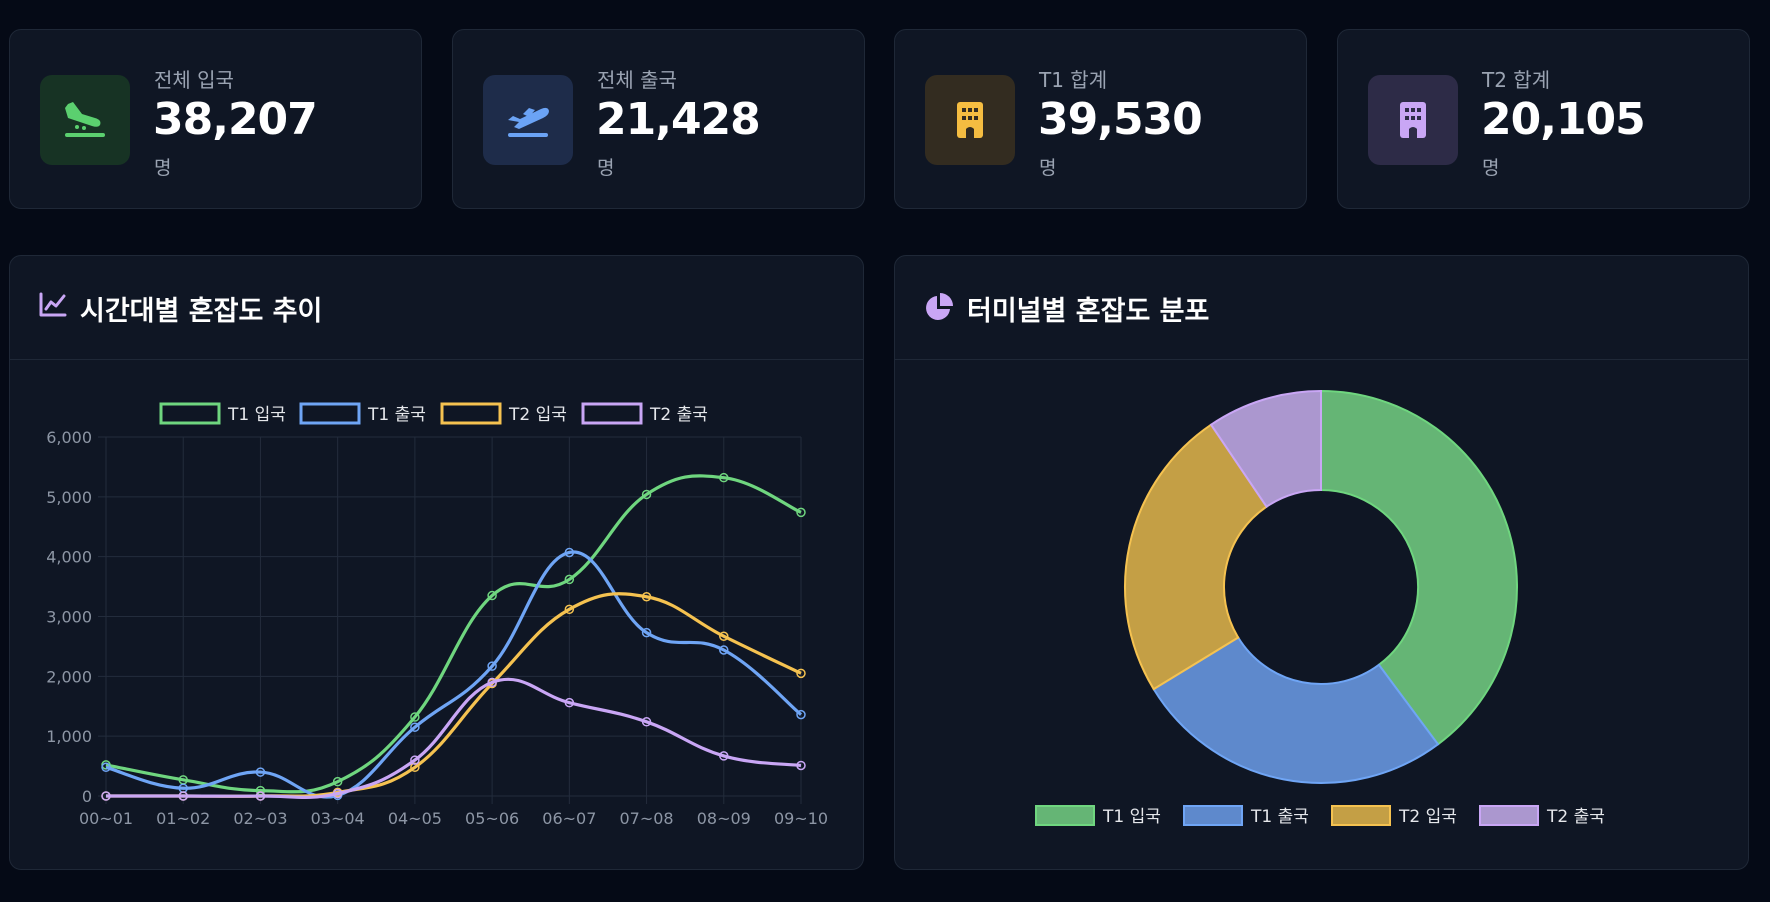 Image resolution: width=1770 pixels, height=902 pixels. I want to click on stat-card-t2-total: T2 합계 20,105 명, so click(1543, 119).